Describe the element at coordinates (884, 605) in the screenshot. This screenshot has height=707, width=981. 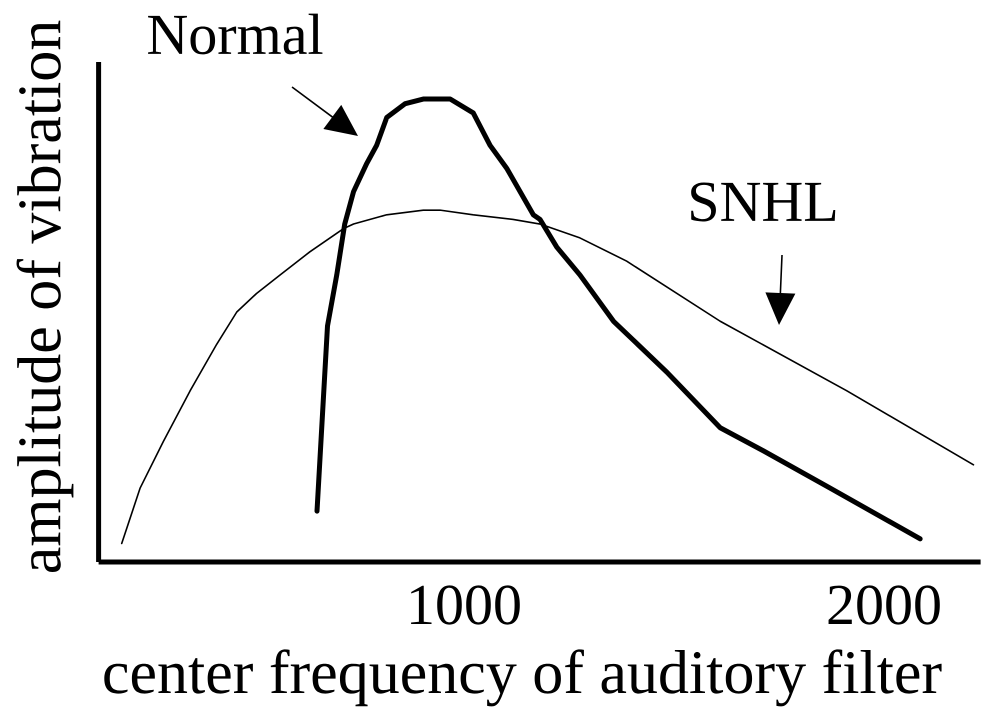
I see `x-tick-label: 2000` at that location.